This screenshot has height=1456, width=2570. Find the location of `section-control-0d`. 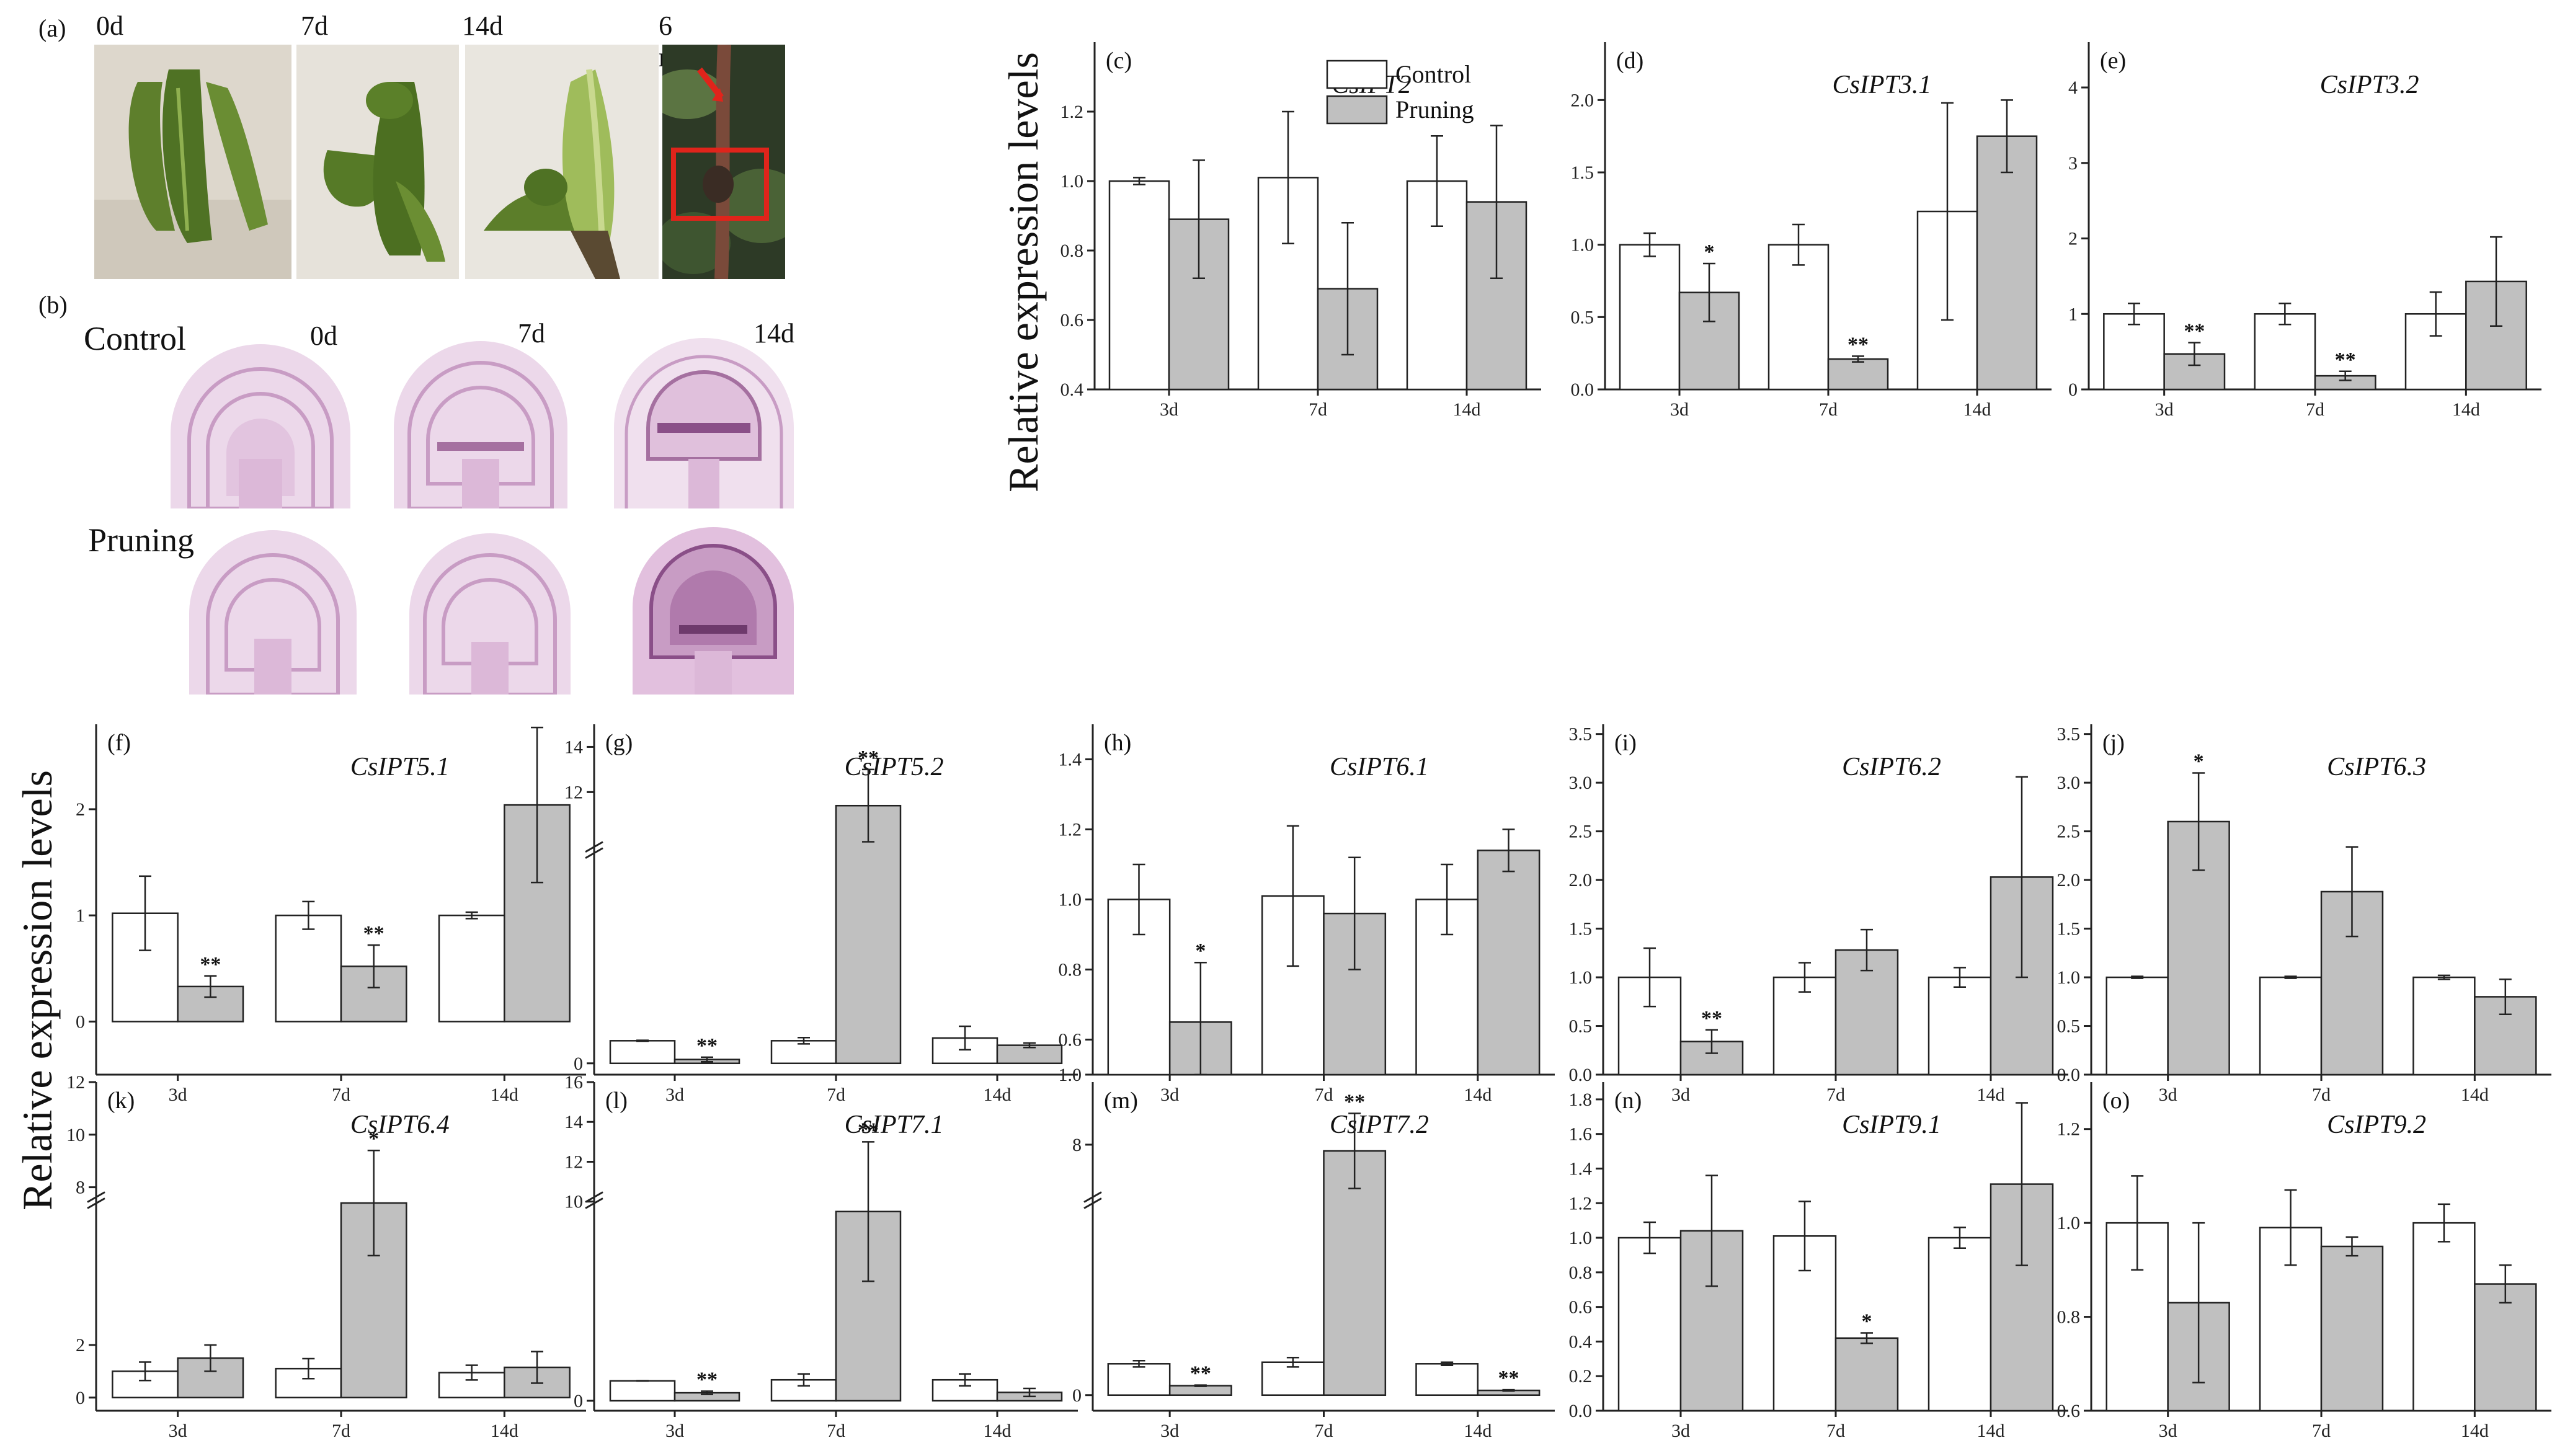

section-control-0d is located at coordinates (260, 426).